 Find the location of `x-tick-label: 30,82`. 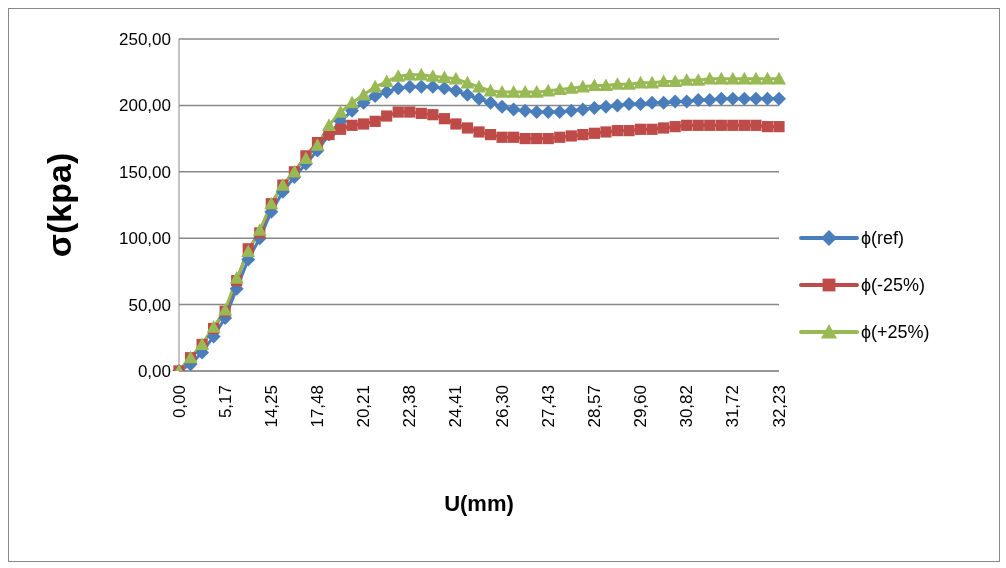

x-tick-label: 30,82 is located at coordinates (687, 406).